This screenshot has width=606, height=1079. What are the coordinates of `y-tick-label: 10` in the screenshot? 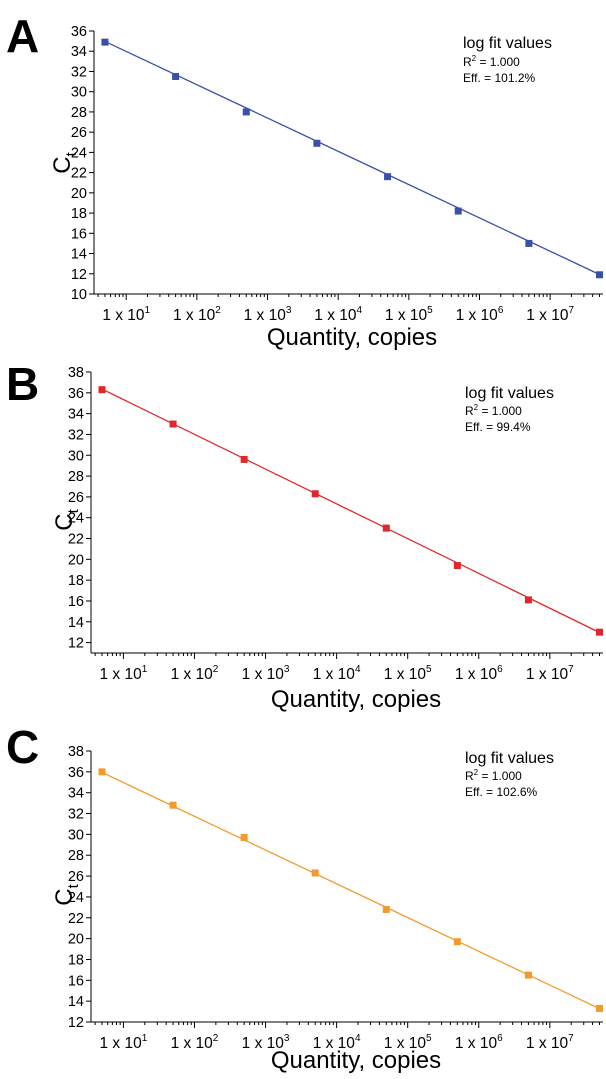 It's located at (79, 295).